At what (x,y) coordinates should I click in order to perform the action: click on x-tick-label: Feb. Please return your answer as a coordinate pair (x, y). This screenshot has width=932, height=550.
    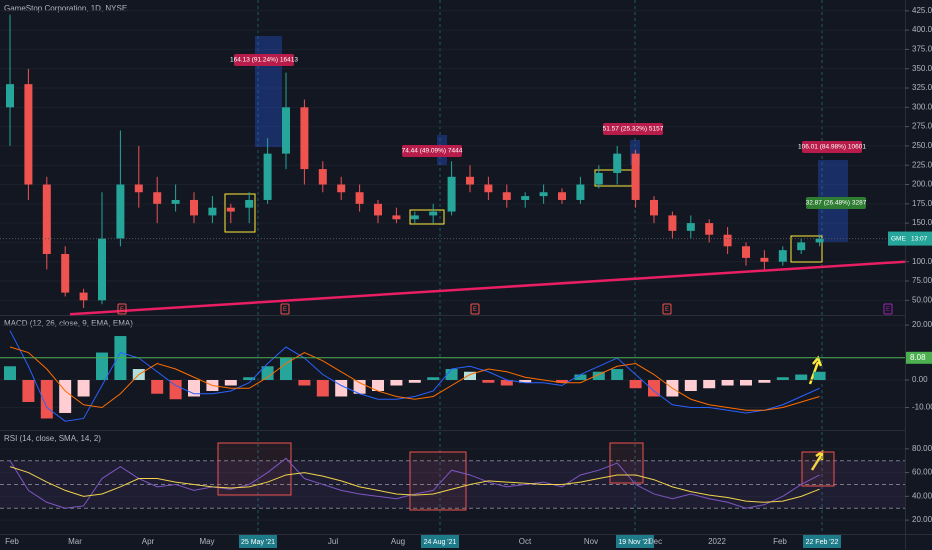
    Looking at the image, I should click on (12, 541).